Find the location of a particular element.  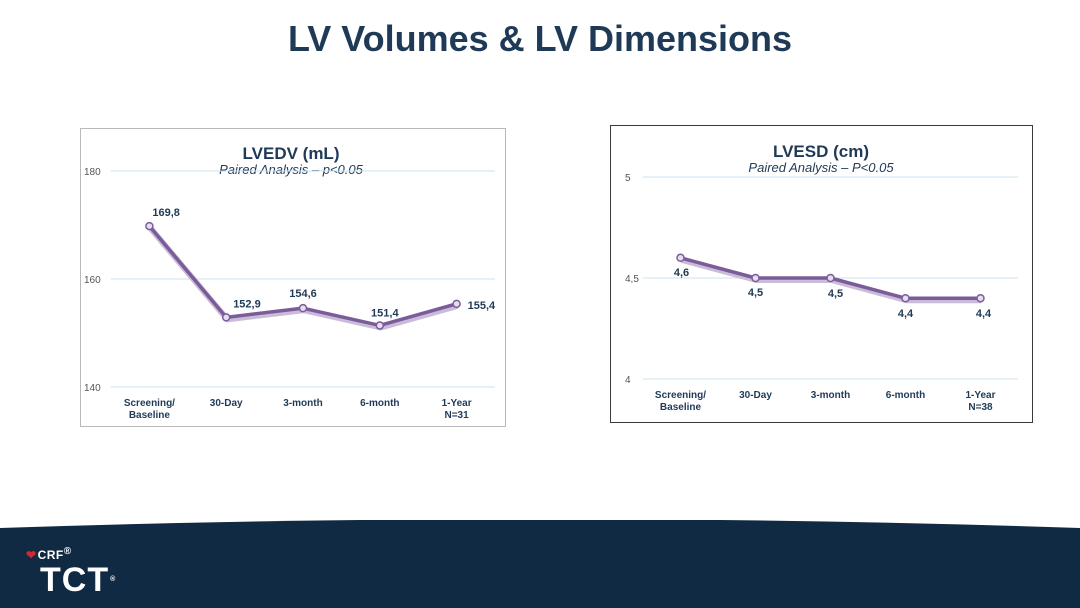

y-tick-label: 5 is located at coordinates (628, 178).